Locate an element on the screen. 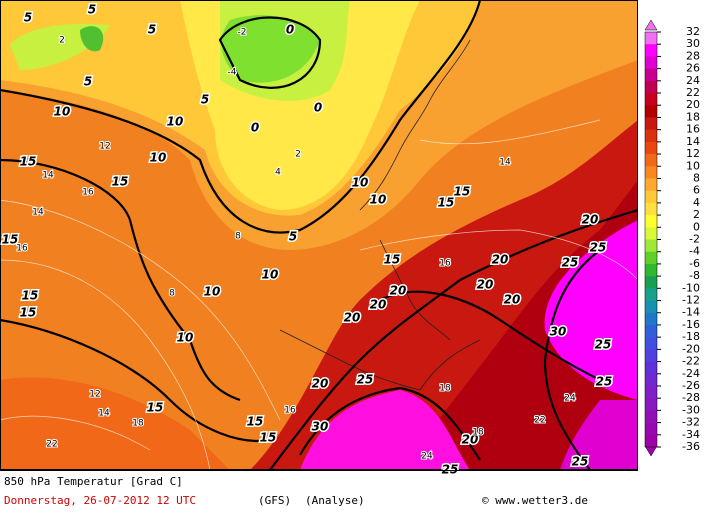 Image resolution: width=704 pixels, height=513 pixels. small-label: -2 is located at coordinates (242, 33).